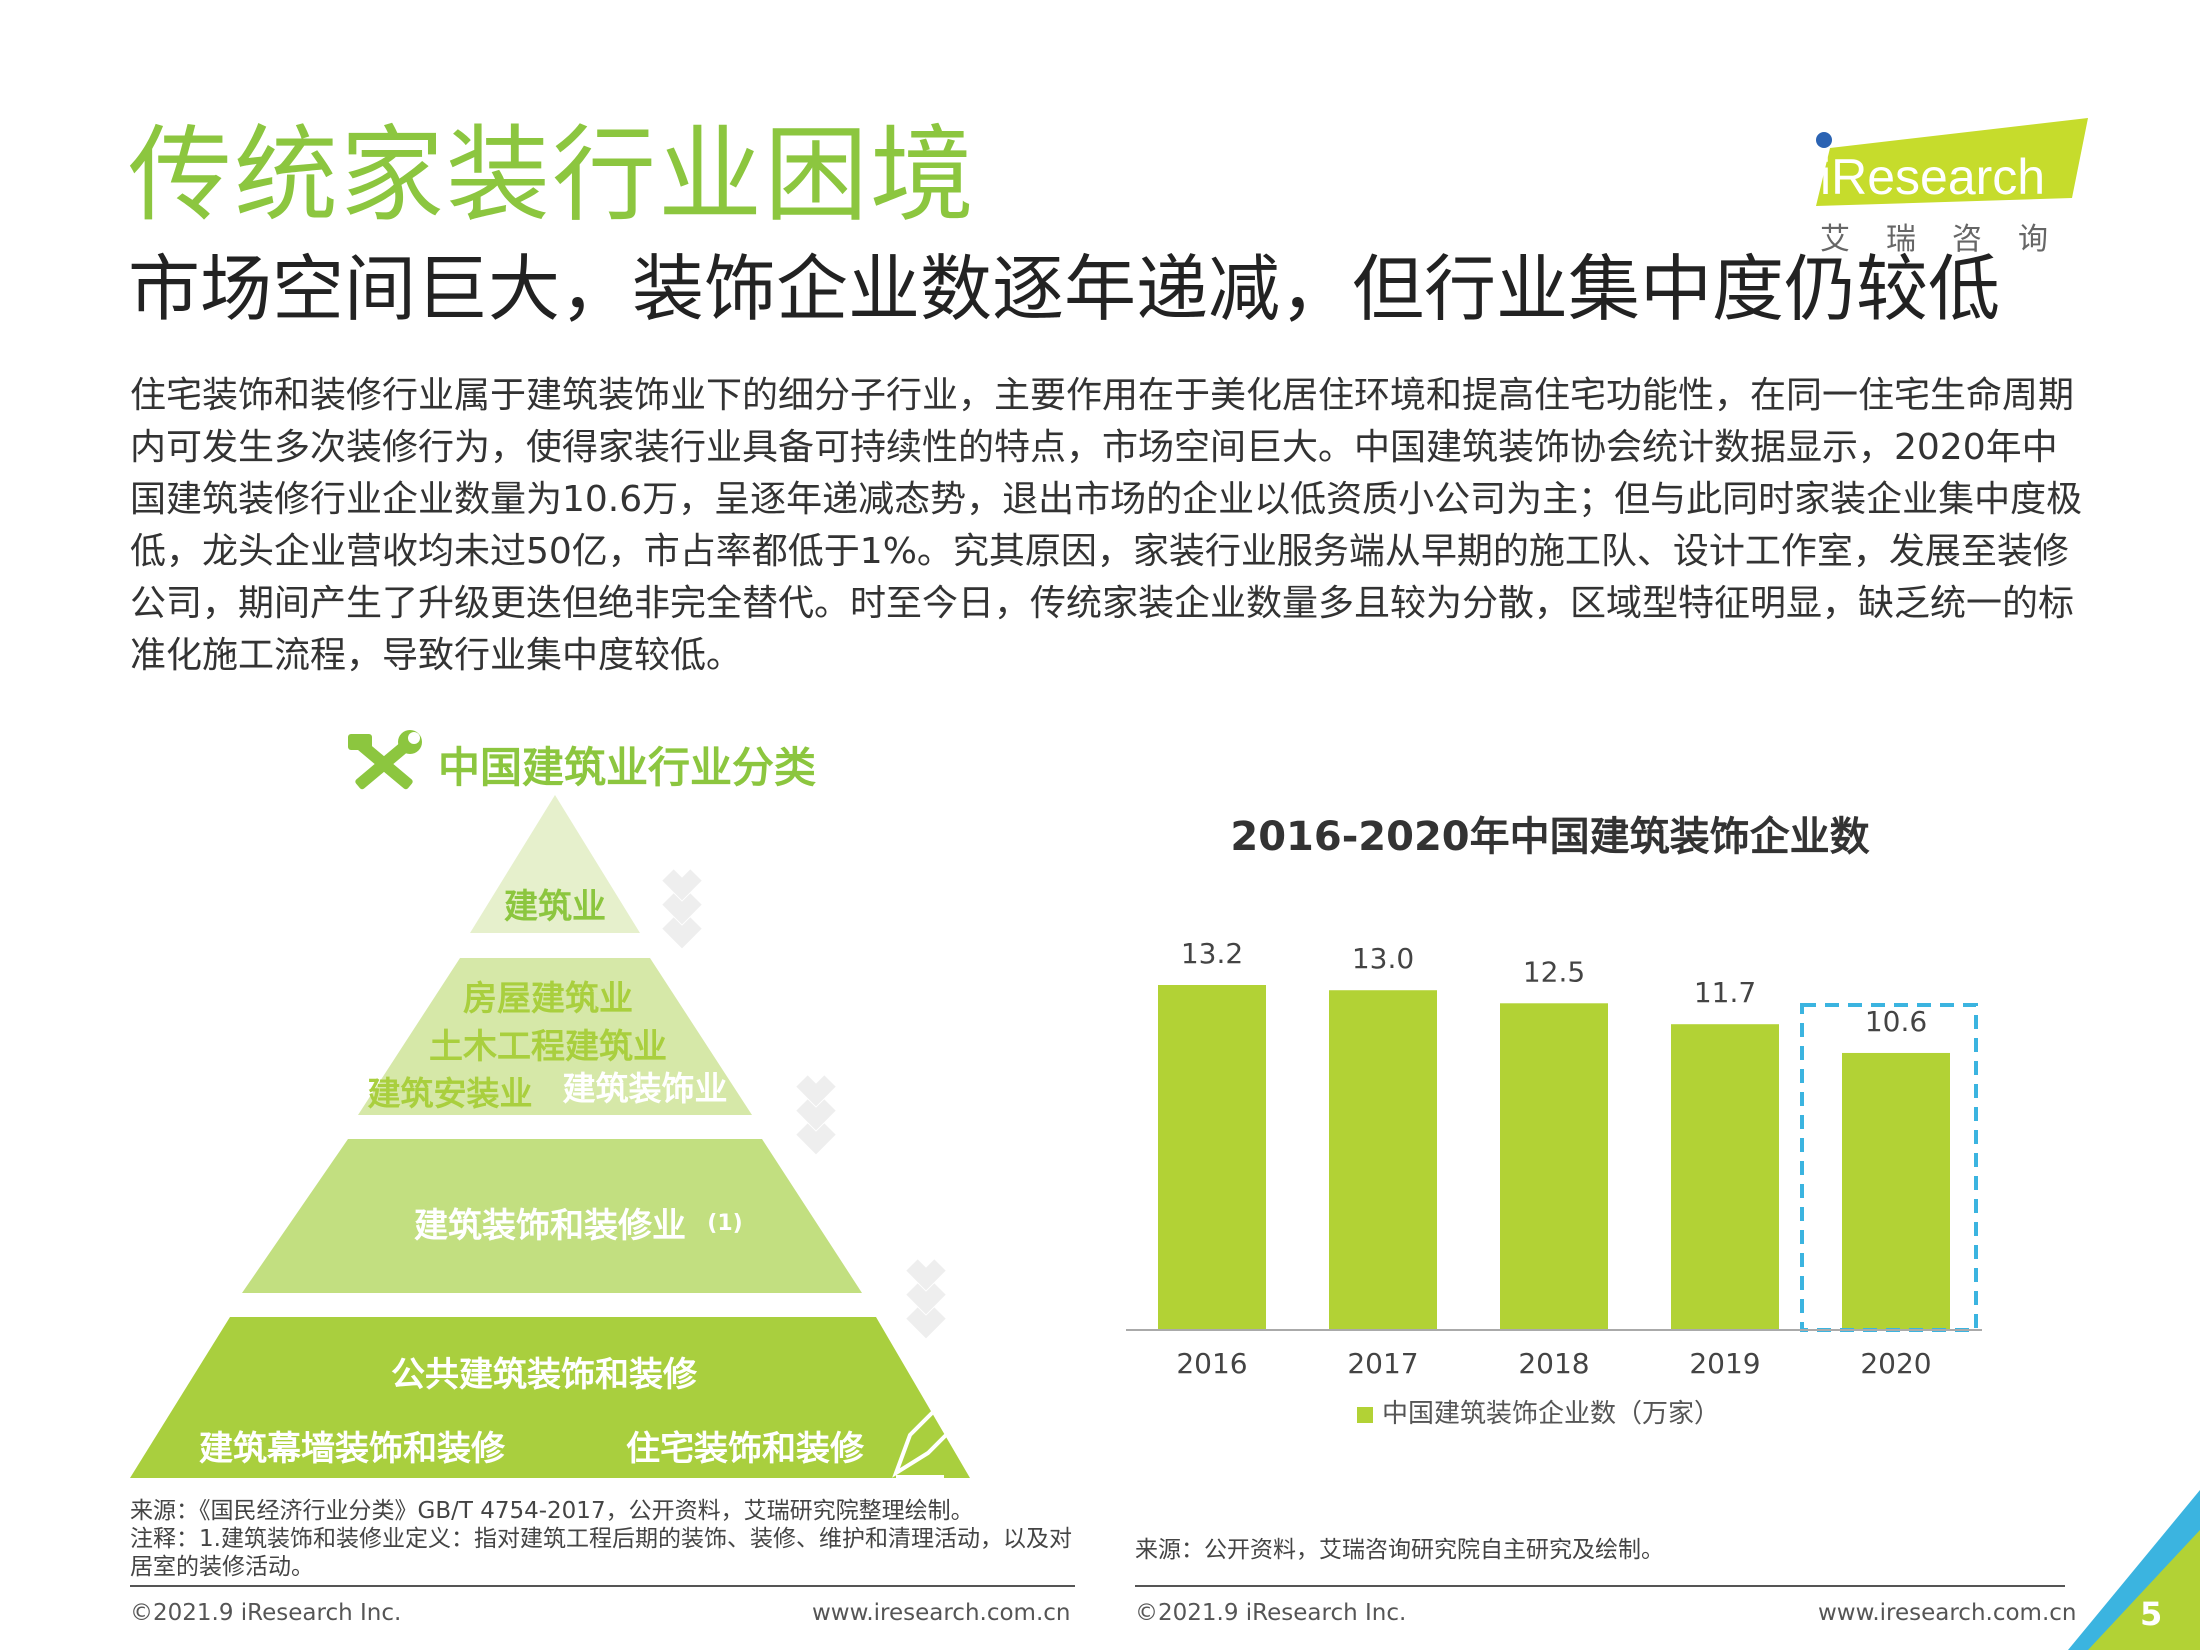 This screenshot has width=2200, height=1650. Describe the element at coordinates (1725, 992) in the screenshot. I see `value-label-2019: 11.7` at that location.